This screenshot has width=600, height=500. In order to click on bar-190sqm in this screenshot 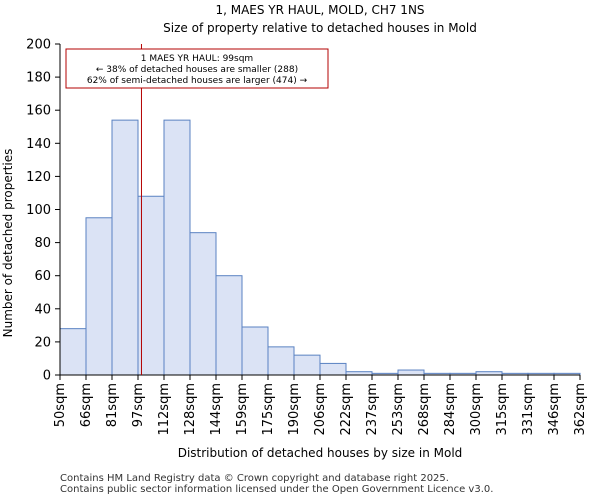, I will do `click(307, 365)`.